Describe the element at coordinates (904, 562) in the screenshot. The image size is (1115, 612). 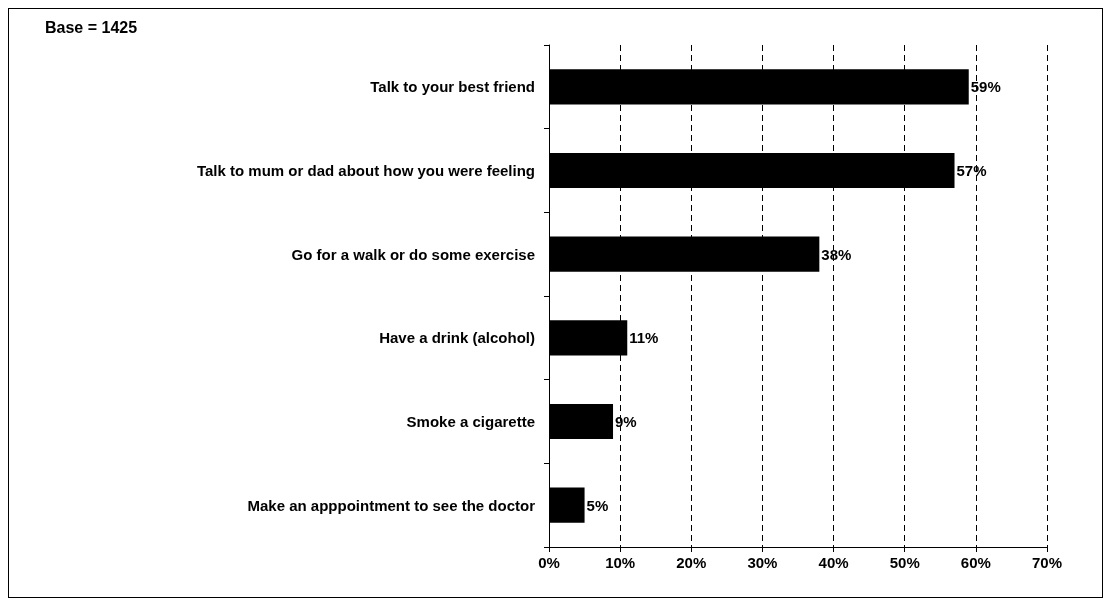
I see `x-tick-label: 50%` at that location.